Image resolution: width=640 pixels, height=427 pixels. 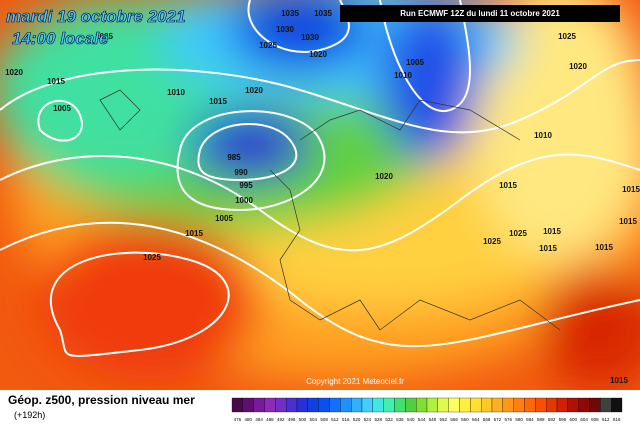 What do you see at coordinates (411, 419) in the screenshot?
I see `legend-label: 540` at bounding box center [411, 419].